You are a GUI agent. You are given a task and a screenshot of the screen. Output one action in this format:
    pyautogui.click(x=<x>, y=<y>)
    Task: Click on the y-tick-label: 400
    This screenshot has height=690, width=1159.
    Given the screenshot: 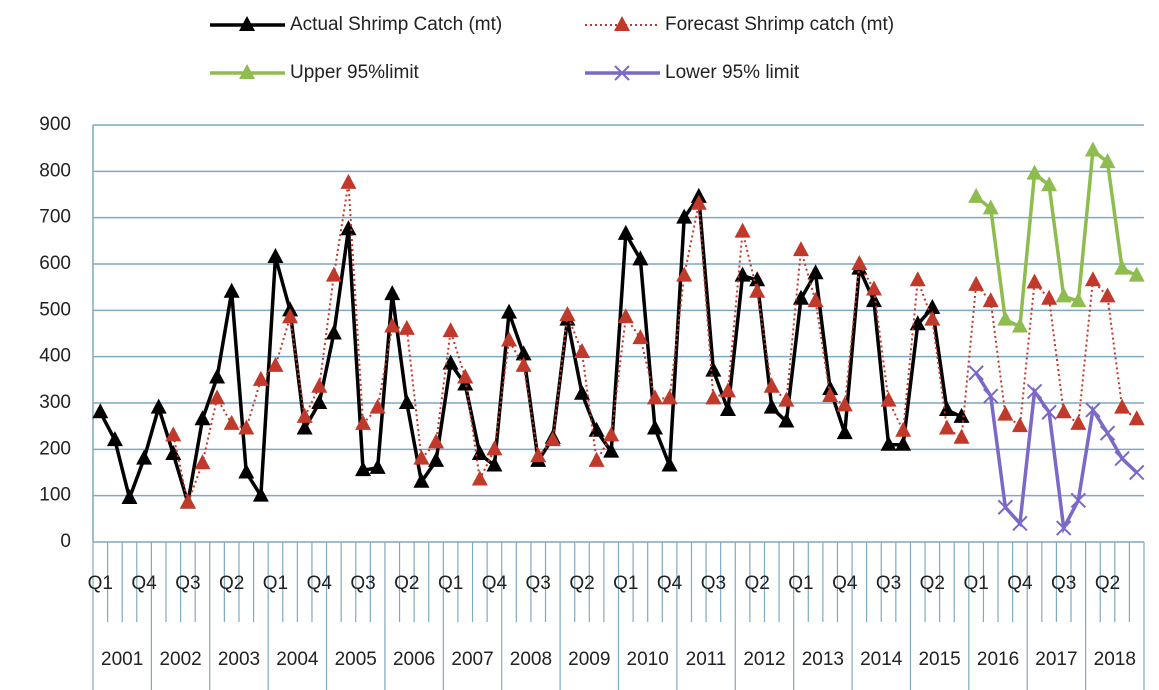 What is the action you would take?
    pyautogui.click(x=55, y=356)
    